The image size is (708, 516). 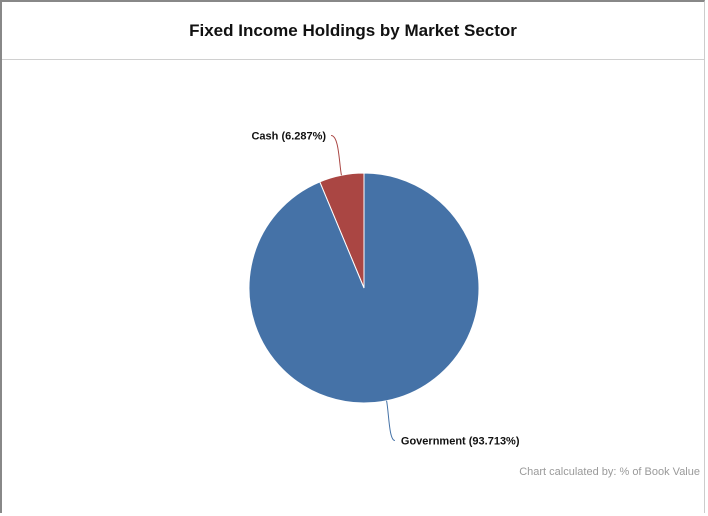 What do you see at coordinates (364, 288) in the screenshot?
I see `pie-slice-government` at bounding box center [364, 288].